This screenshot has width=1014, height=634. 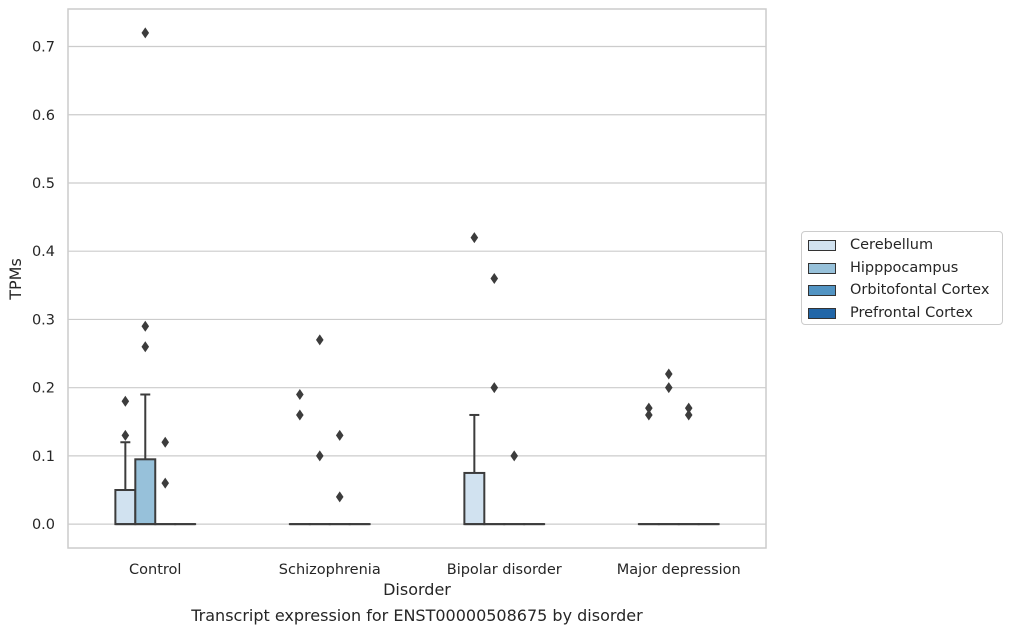 I want to click on x-tick-label: Schizophrenia, so click(x=330, y=570).